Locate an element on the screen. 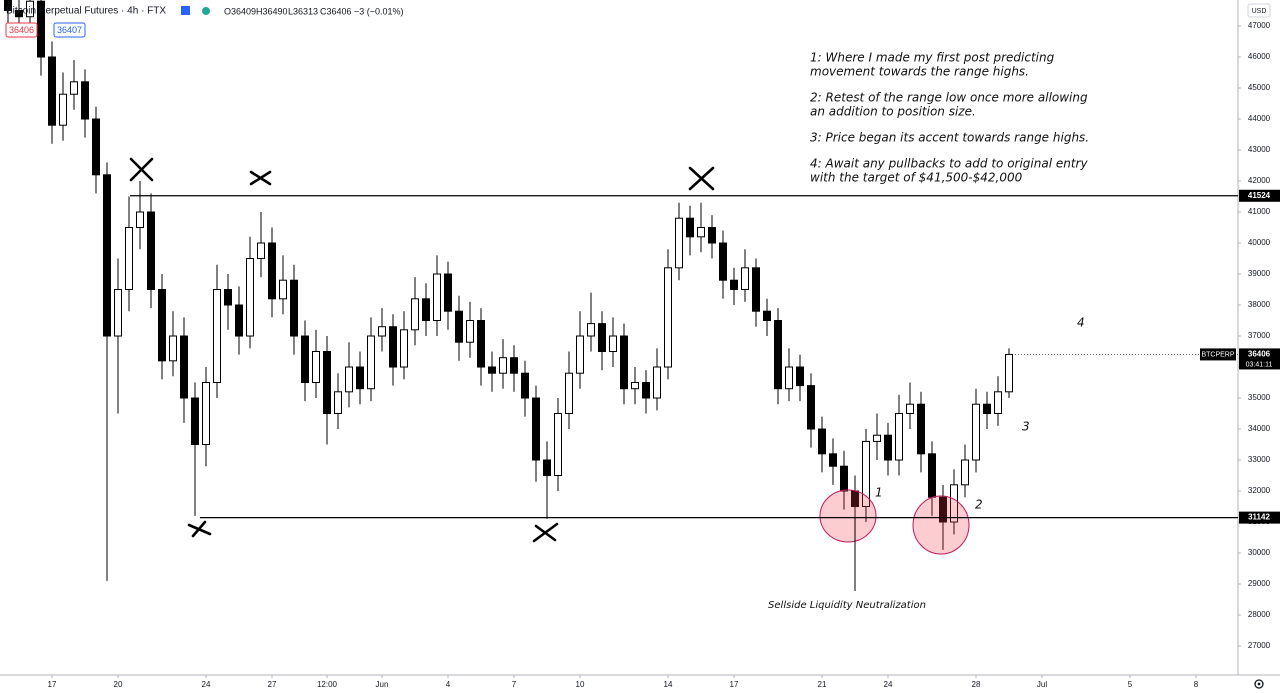  bid-box is located at coordinates (21, 30).